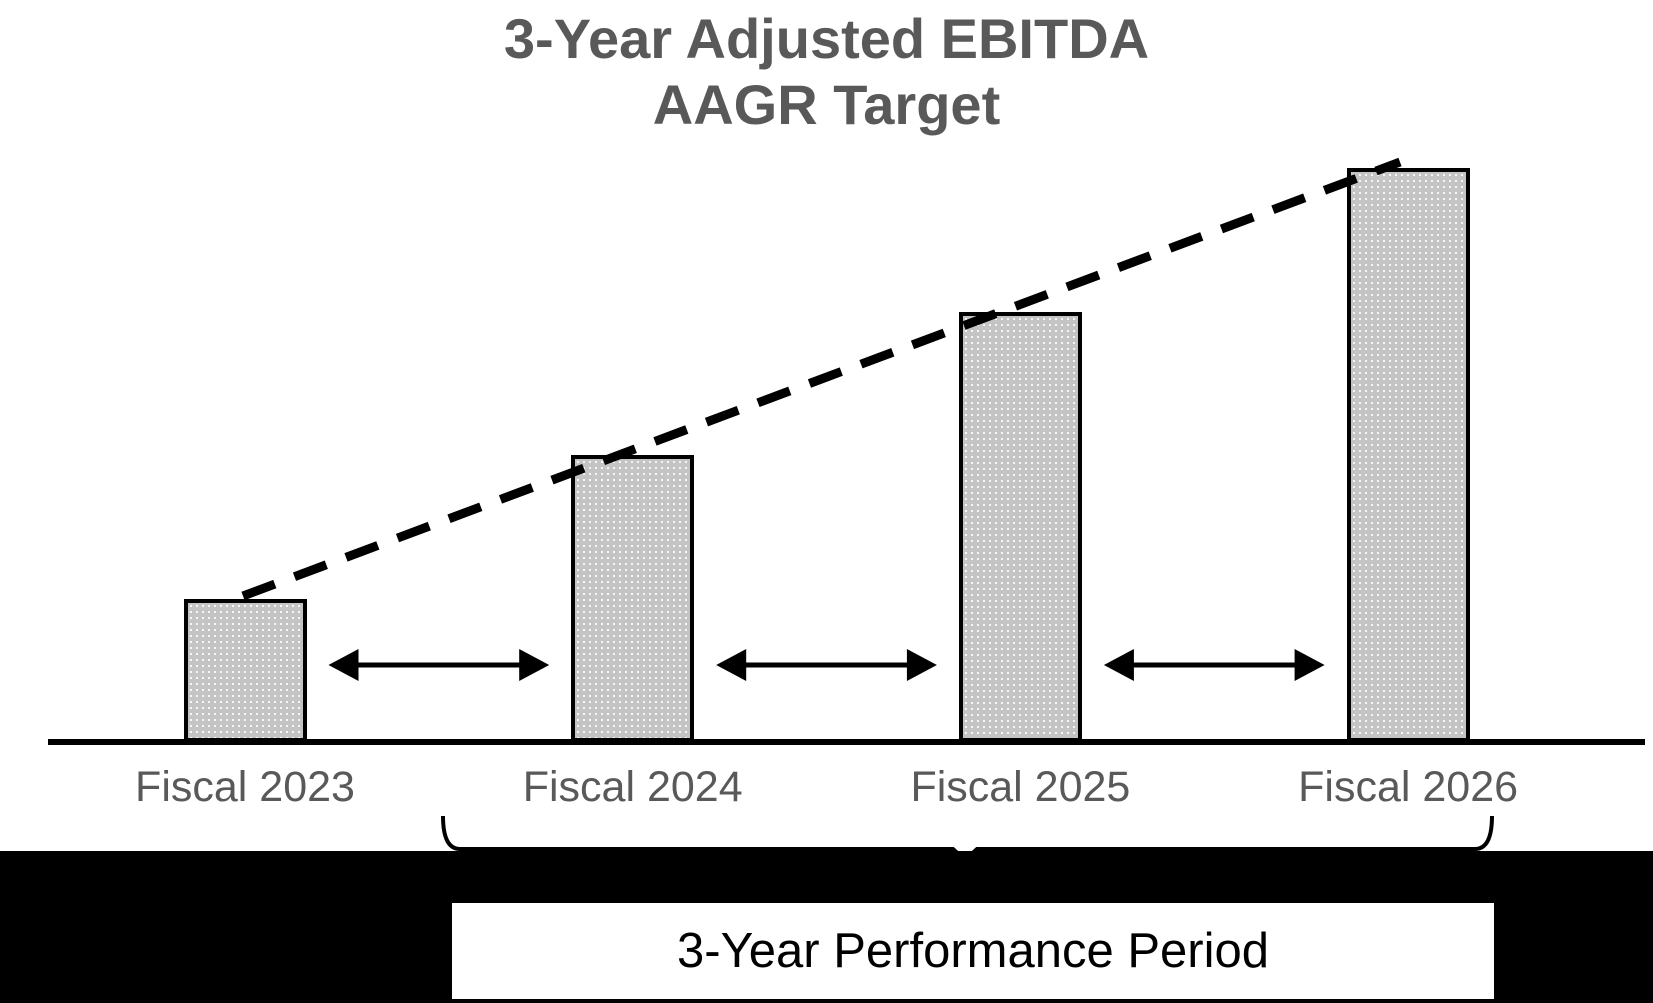 Image resolution: width=1653 pixels, height=1003 pixels. I want to click on performance-period-box: 3-Year Performance Period, so click(973, 951).